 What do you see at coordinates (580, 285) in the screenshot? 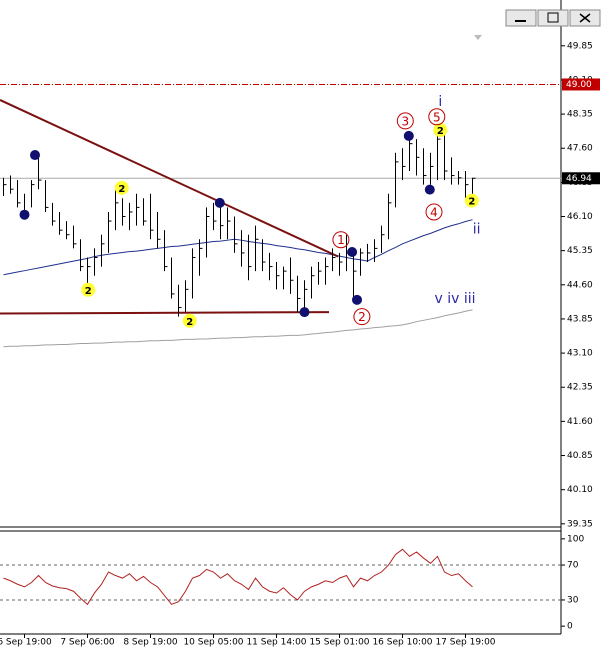
I see `y-tick-label: 44.60` at bounding box center [580, 285].